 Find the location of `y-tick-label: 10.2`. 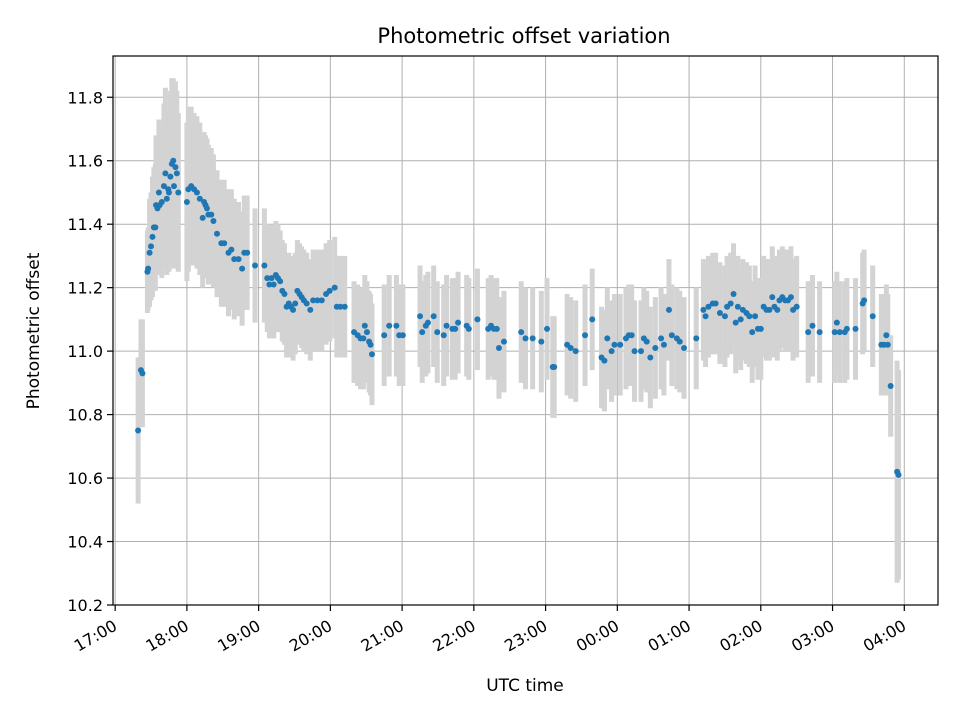

y-tick-label: 10.2 is located at coordinates (85, 605).